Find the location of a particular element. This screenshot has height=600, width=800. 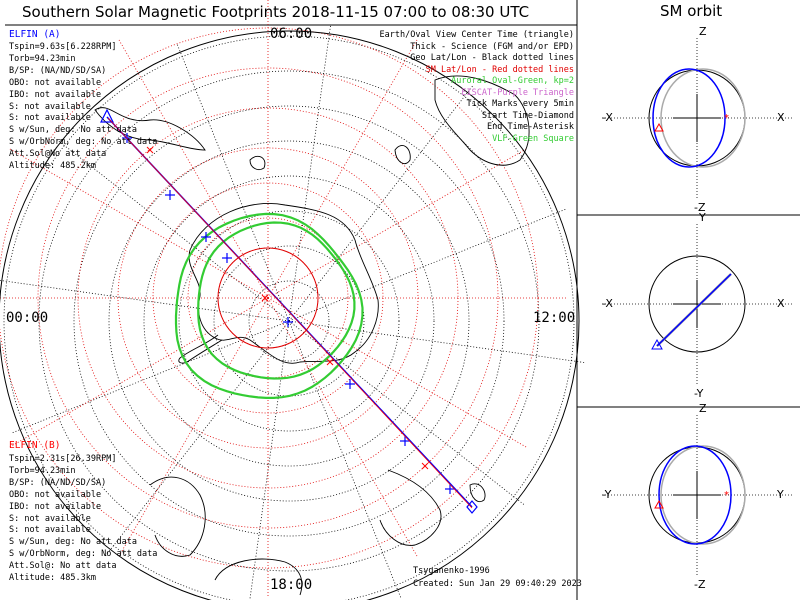

elfin-a-start-triangle is located at coordinates (107, 115).